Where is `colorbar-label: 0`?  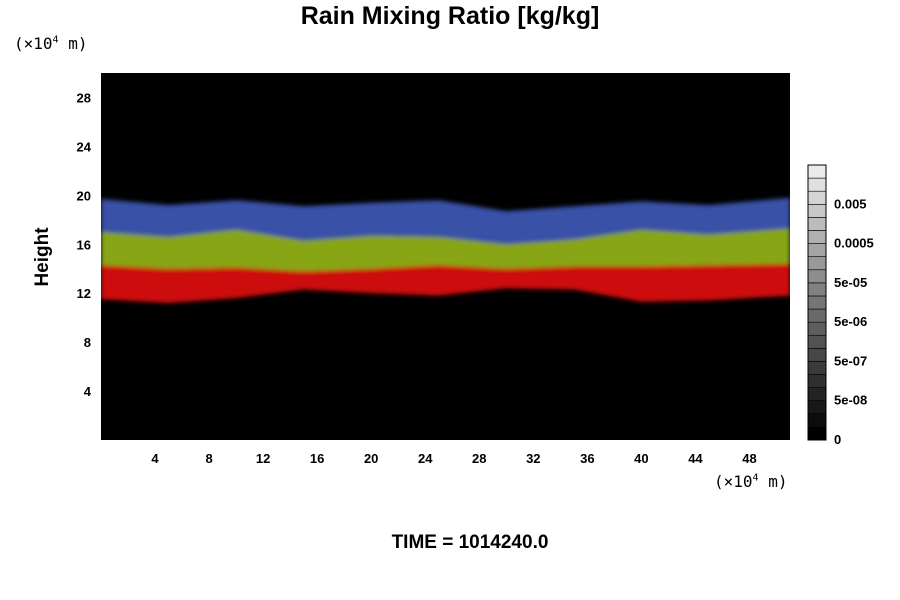
colorbar-label: 0 is located at coordinates (837, 439).